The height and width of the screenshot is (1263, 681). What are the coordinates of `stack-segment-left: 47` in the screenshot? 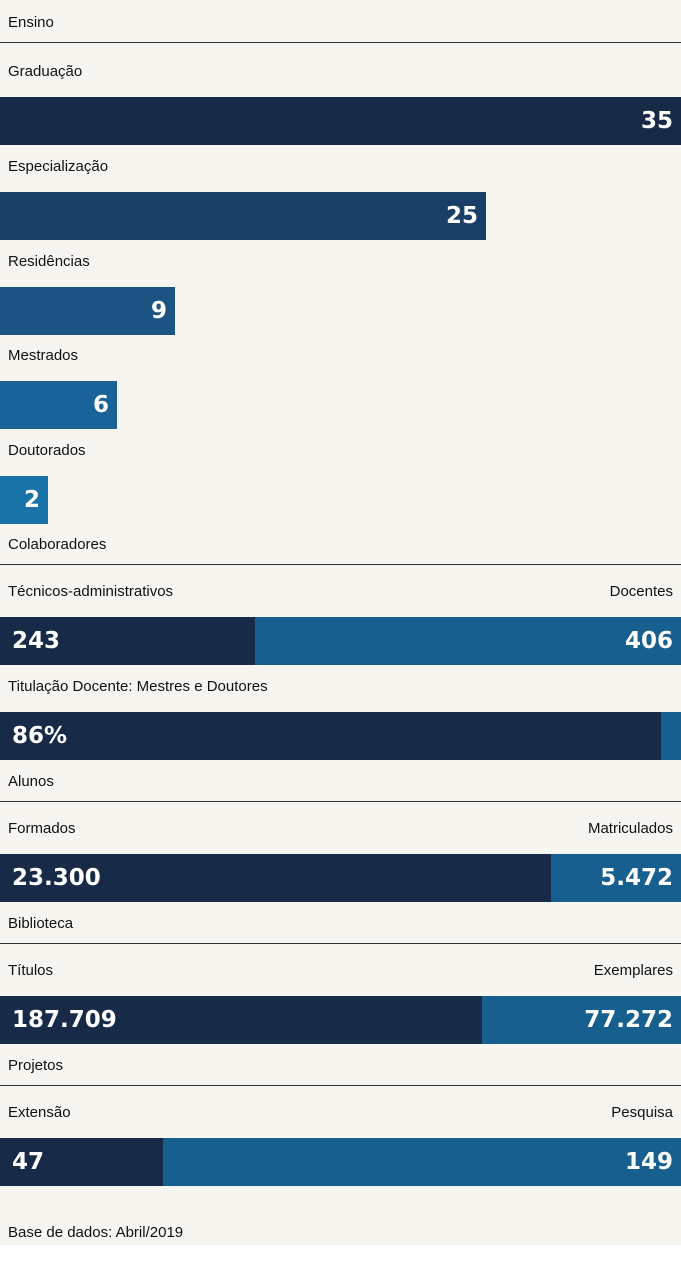 It's located at (81, 1162).